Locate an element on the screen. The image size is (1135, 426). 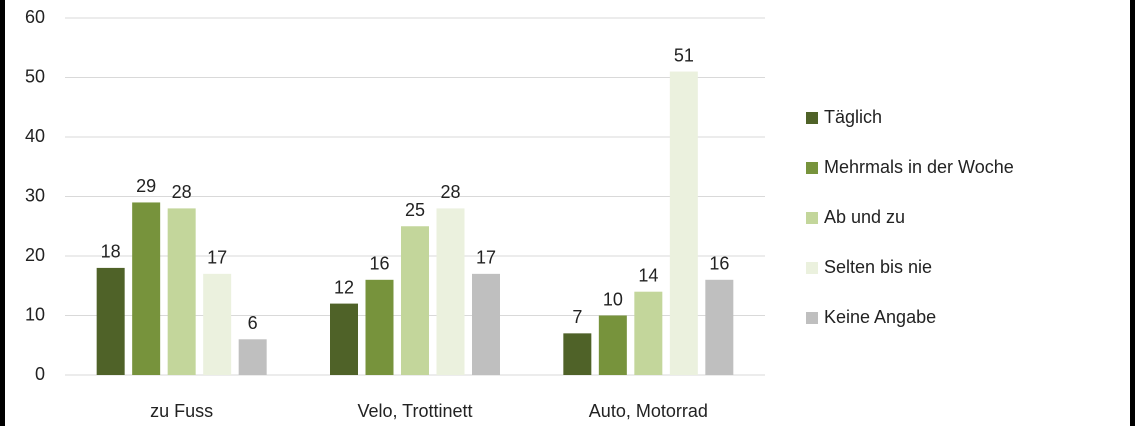
y-tick-label: 10 is located at coordinates (35, 314).